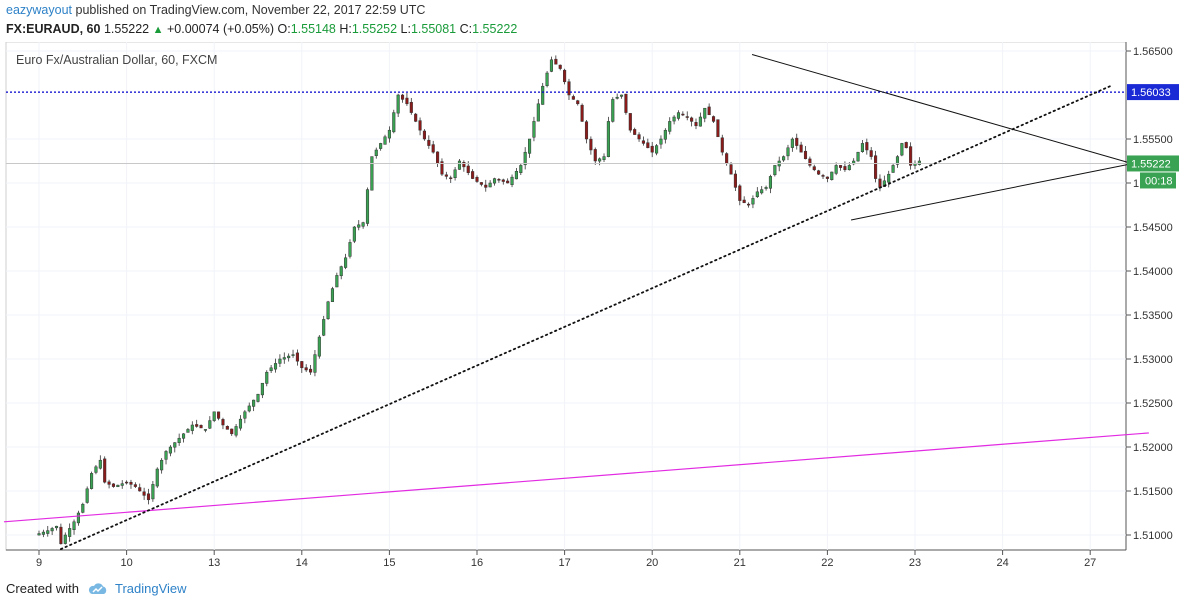  Describe the element at coordinates (564, 563) in the screenshot. I see `x-tick-label: 17` at that location.